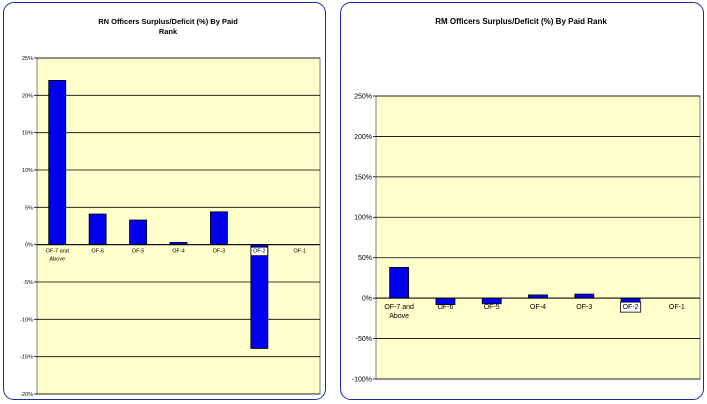 Image resolution: width=707 pixels, height=404 pixels. What do you see at coordinates (365, 258) in the screenshot?
I see `y-tick-label: 50%` at bounding box center [365, 258].